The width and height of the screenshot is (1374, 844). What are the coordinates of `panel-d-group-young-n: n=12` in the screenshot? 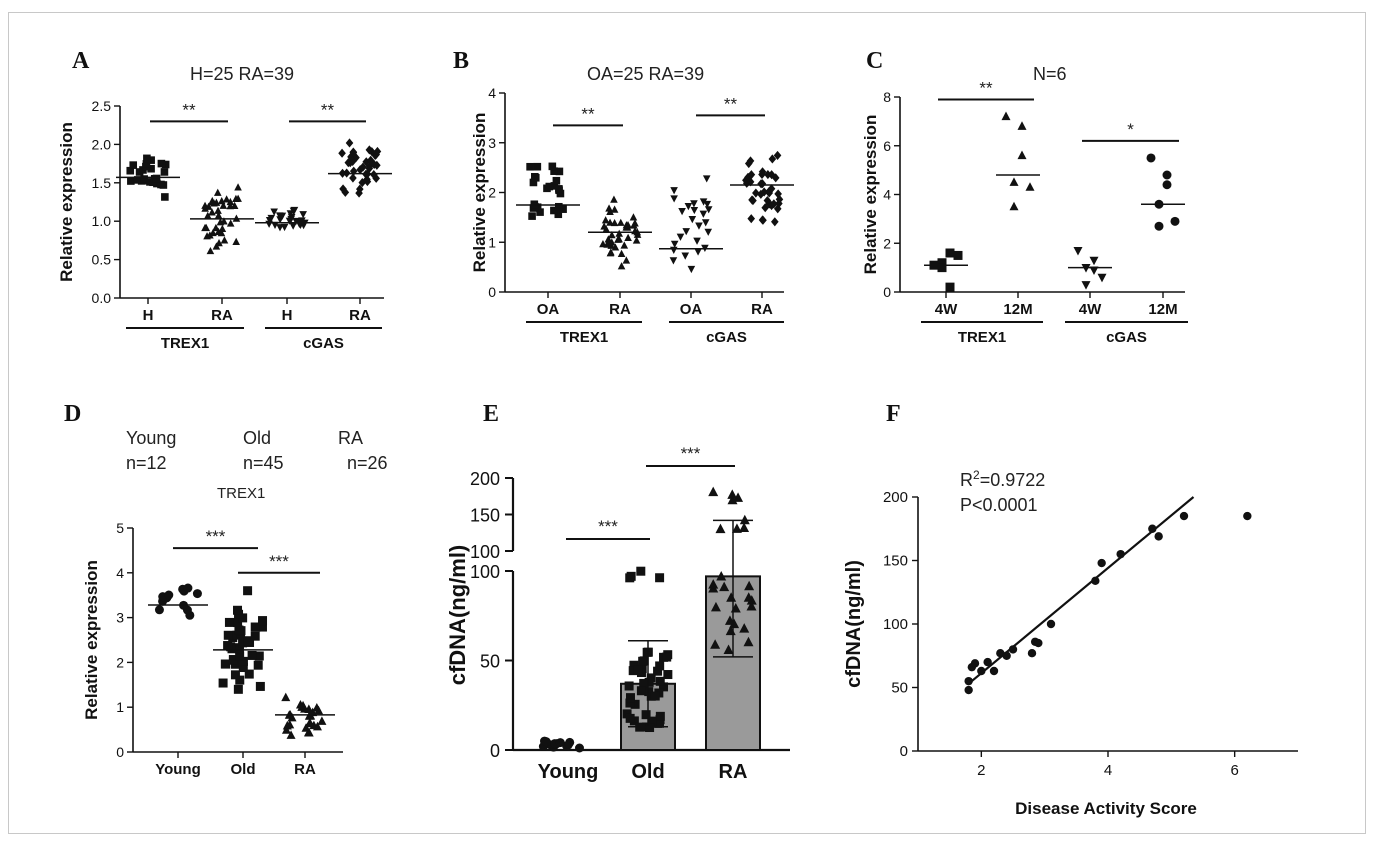 It's located at (146, 463).